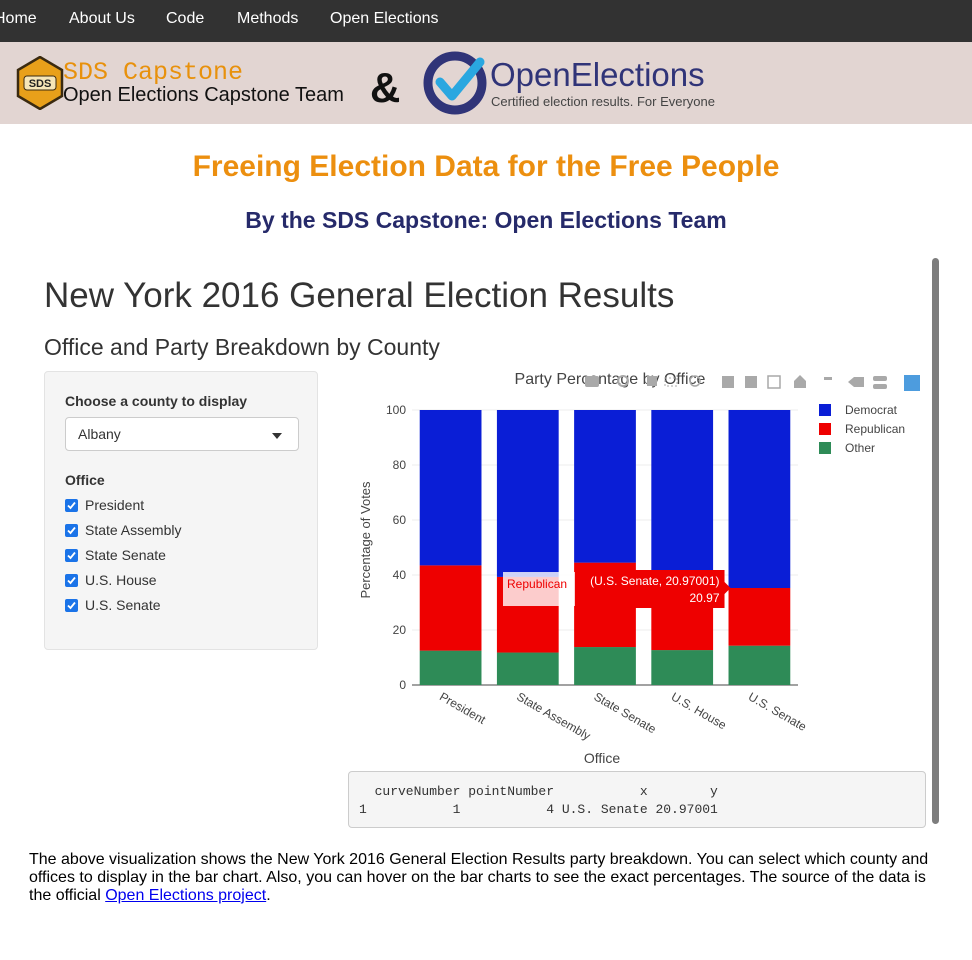 The height and width of the screenshot is (960, 972). Describe the element at coordinates (203, 95) in the screenshot. I see `brand-subtitle: Open Elections Capstone Team` at that location.